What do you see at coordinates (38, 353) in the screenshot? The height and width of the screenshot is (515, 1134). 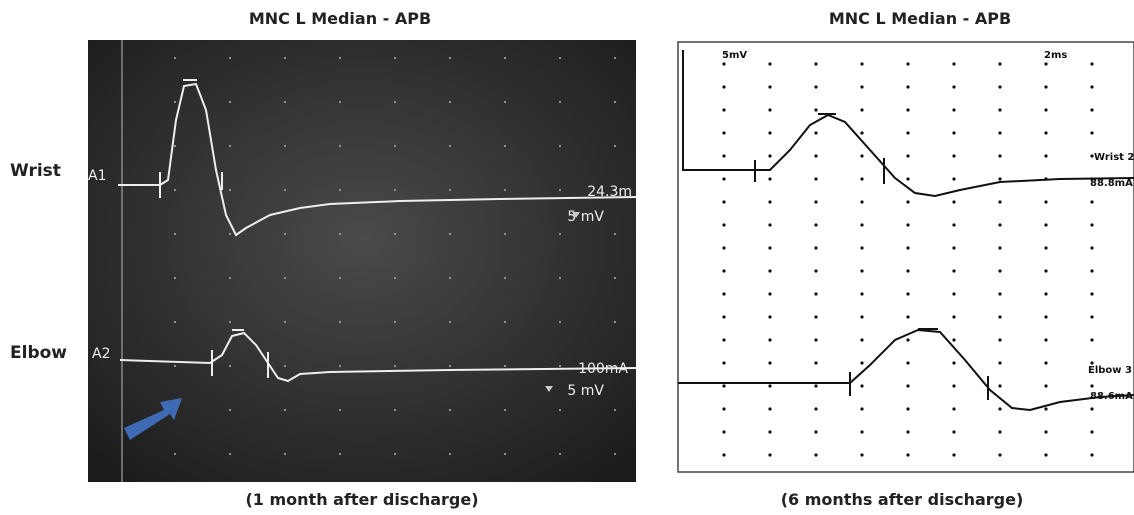 I see `row-label: Elbow` at bounding box center [38, 353].